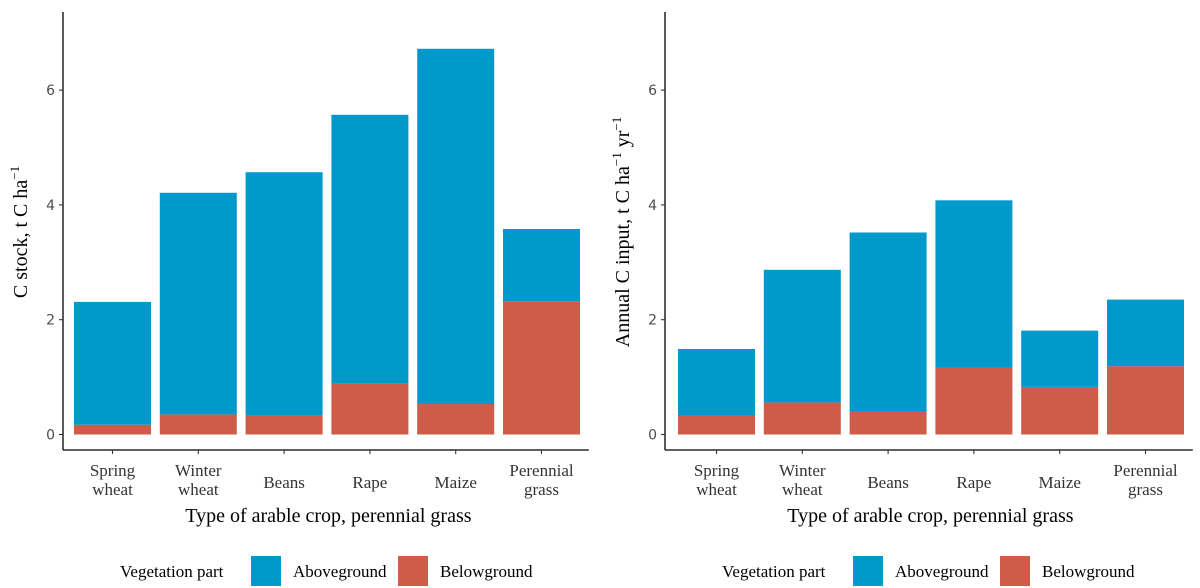 This screenshot has width=1200, height=588. I want to click on y-axis-title: Annual C input, t C ha−1 yr−1, so click(621, 232).